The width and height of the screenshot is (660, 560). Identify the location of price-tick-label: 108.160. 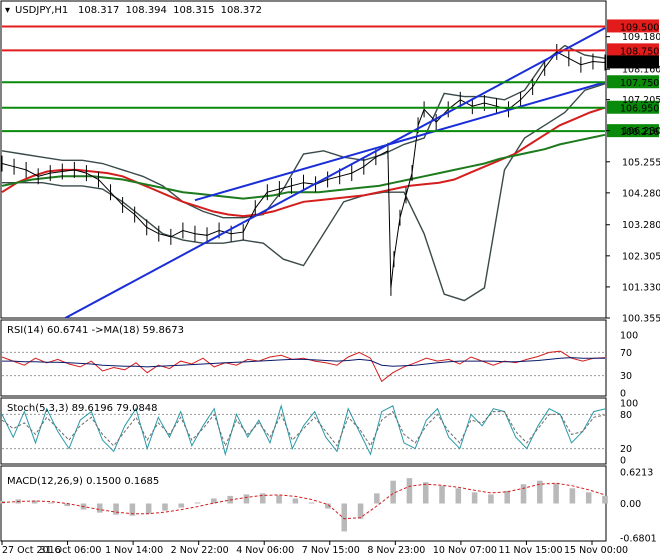
(641, 70).